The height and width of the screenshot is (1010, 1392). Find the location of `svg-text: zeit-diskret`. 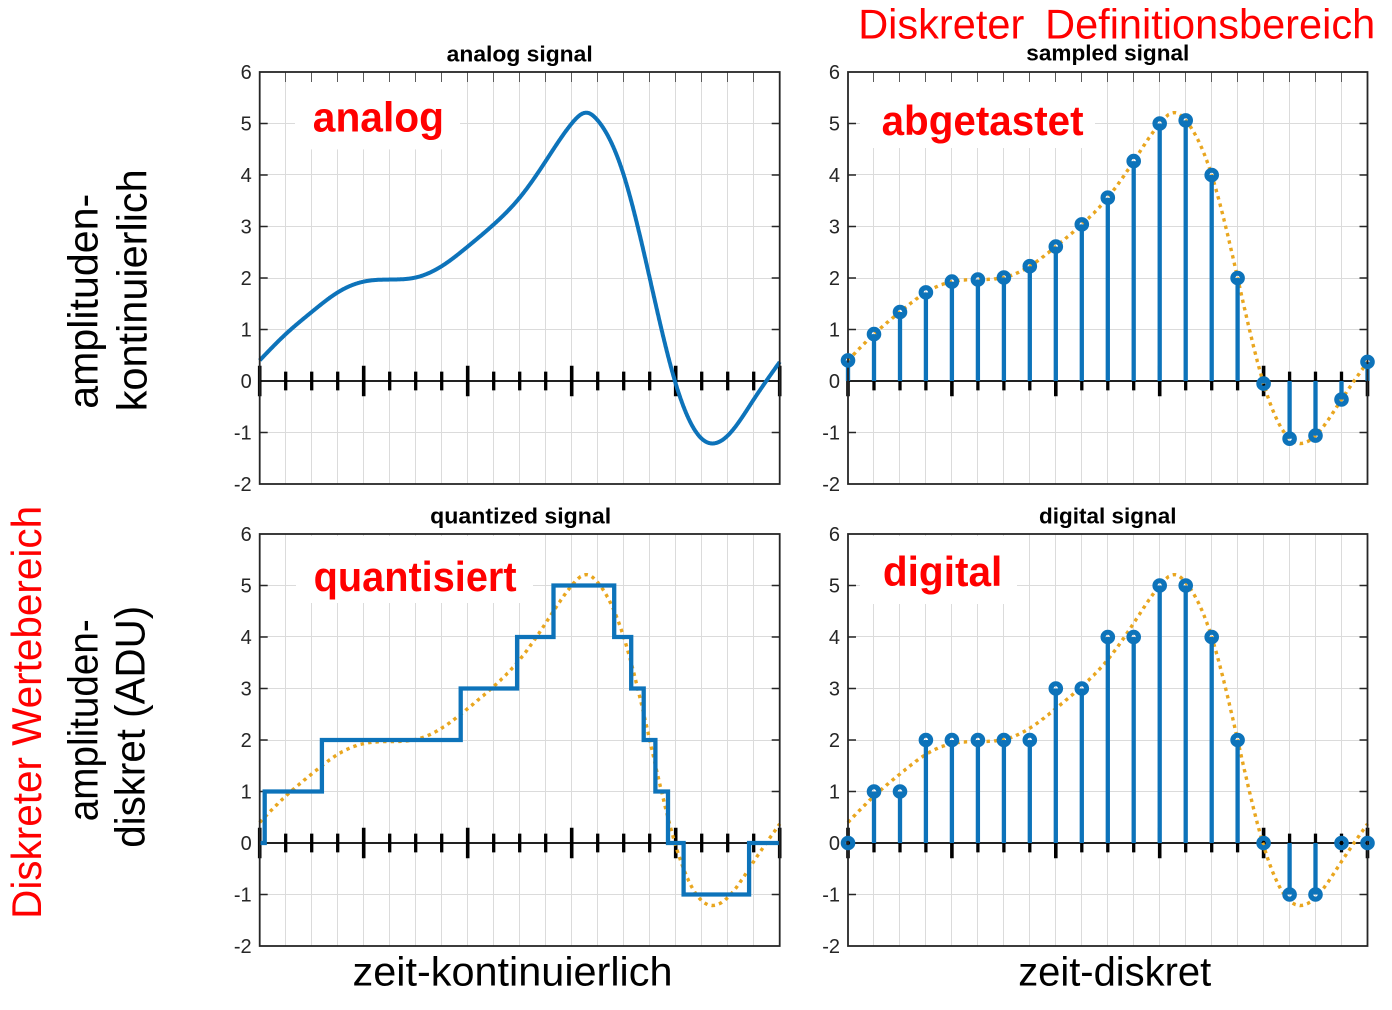

svg-text: zeit-diskret is located at coordinates (1115, 972).